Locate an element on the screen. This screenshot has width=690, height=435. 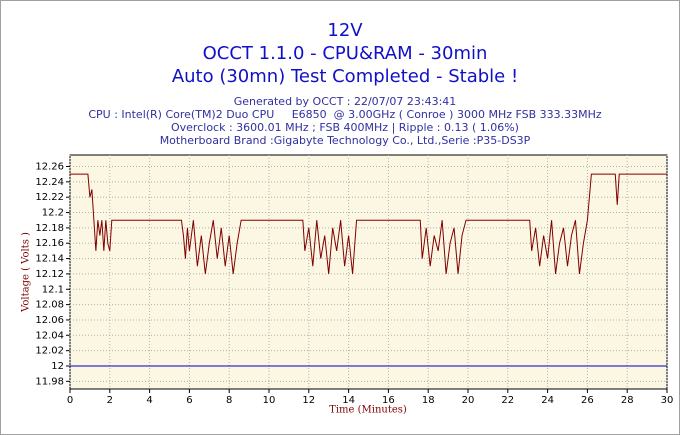
y-tick-label: 12.14 is located at coordinates (49, 259).